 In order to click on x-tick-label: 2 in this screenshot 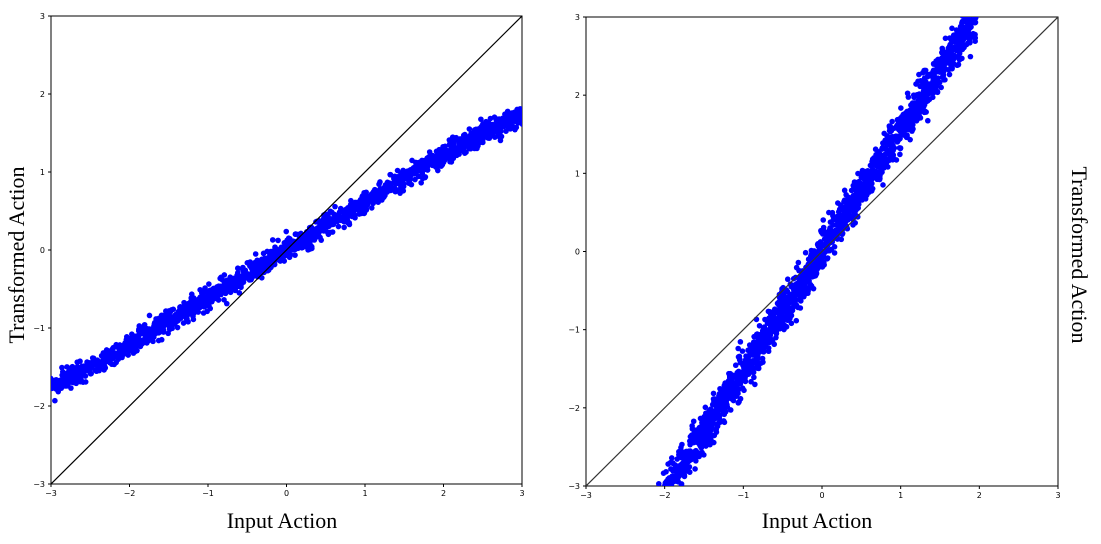, I will do `click(979, 495)`.